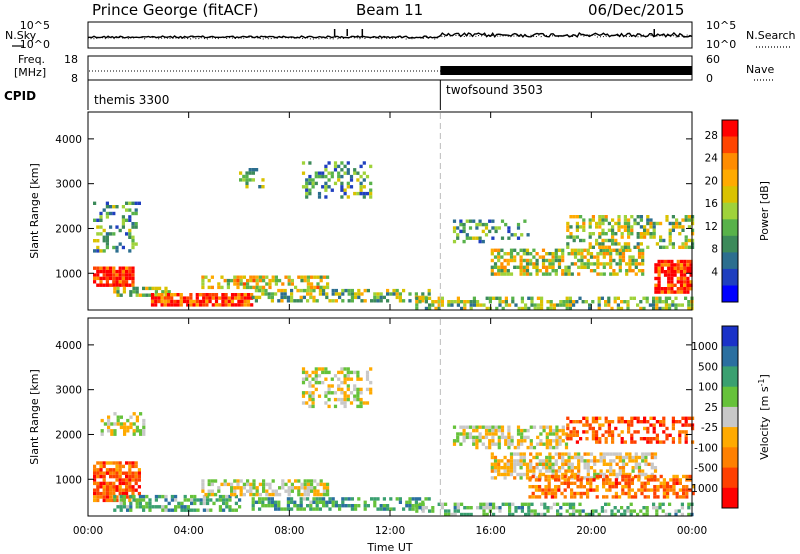 The image size is (800, 554). Describe the element at coordinates (730, 145) in the screenshot. I see `power-colorbar-swatch` at that location.